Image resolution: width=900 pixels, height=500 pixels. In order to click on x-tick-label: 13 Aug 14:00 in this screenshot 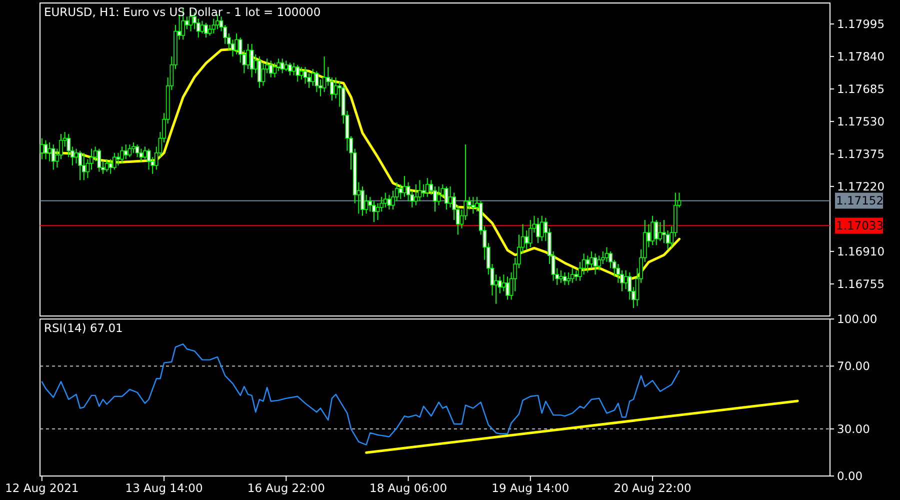, I will do `click(164, 488)`.